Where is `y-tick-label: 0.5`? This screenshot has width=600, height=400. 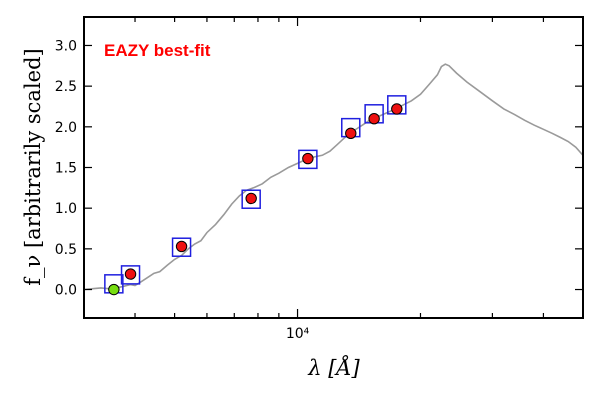 y-tick-label: 0.5 is located at coordinates (66, 250).